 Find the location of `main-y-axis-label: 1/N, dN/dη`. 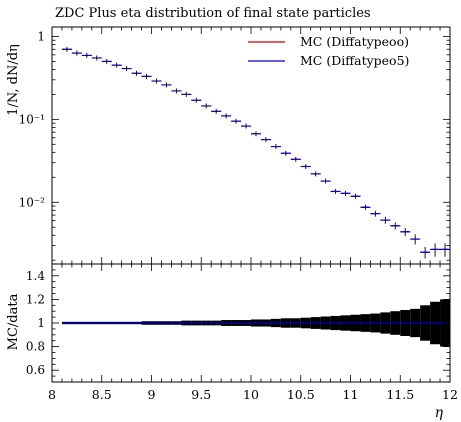

main-y-axis-label: 1/N, dN/dη is located at coordinates (13, 80).